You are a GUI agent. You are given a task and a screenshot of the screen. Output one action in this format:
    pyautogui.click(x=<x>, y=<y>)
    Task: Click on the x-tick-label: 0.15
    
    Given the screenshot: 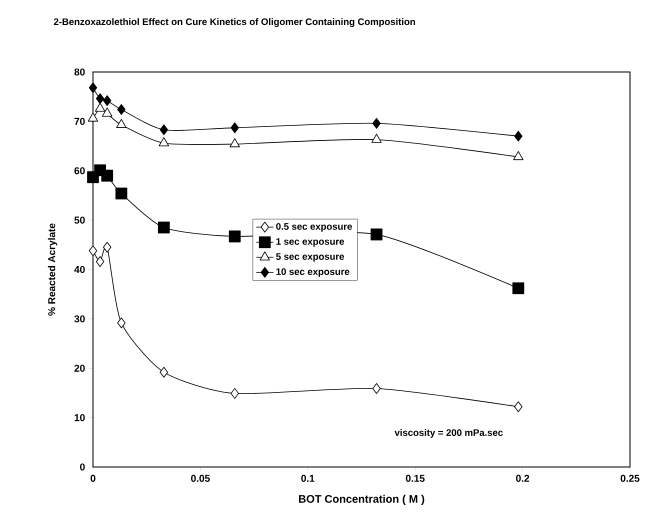 What is the action you would take?
    pyautogui.click(x=415, y=478)
    